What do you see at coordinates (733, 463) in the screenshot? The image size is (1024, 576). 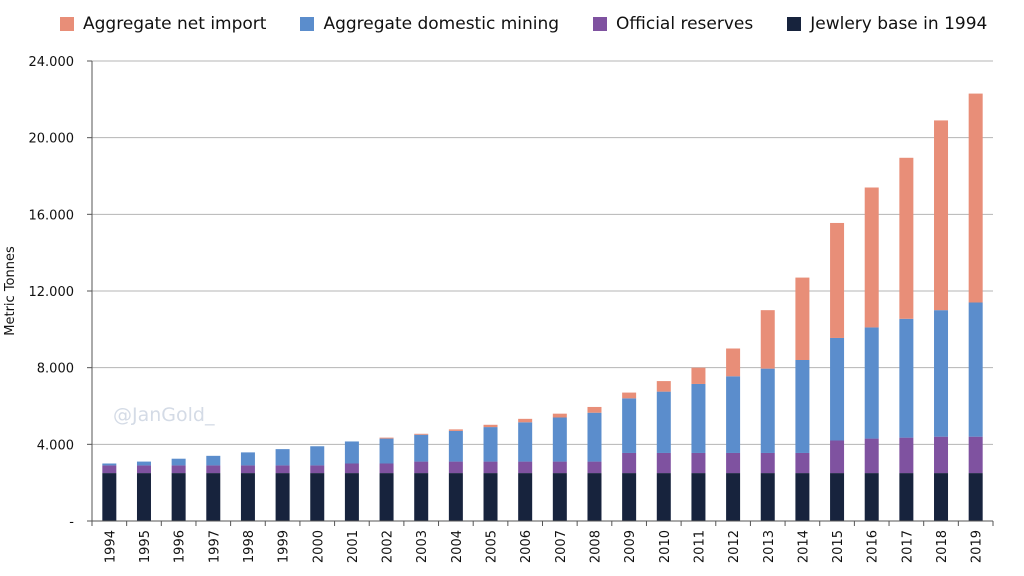 I see `bar-official-reserves-2012` at bounding box center [733, 463].